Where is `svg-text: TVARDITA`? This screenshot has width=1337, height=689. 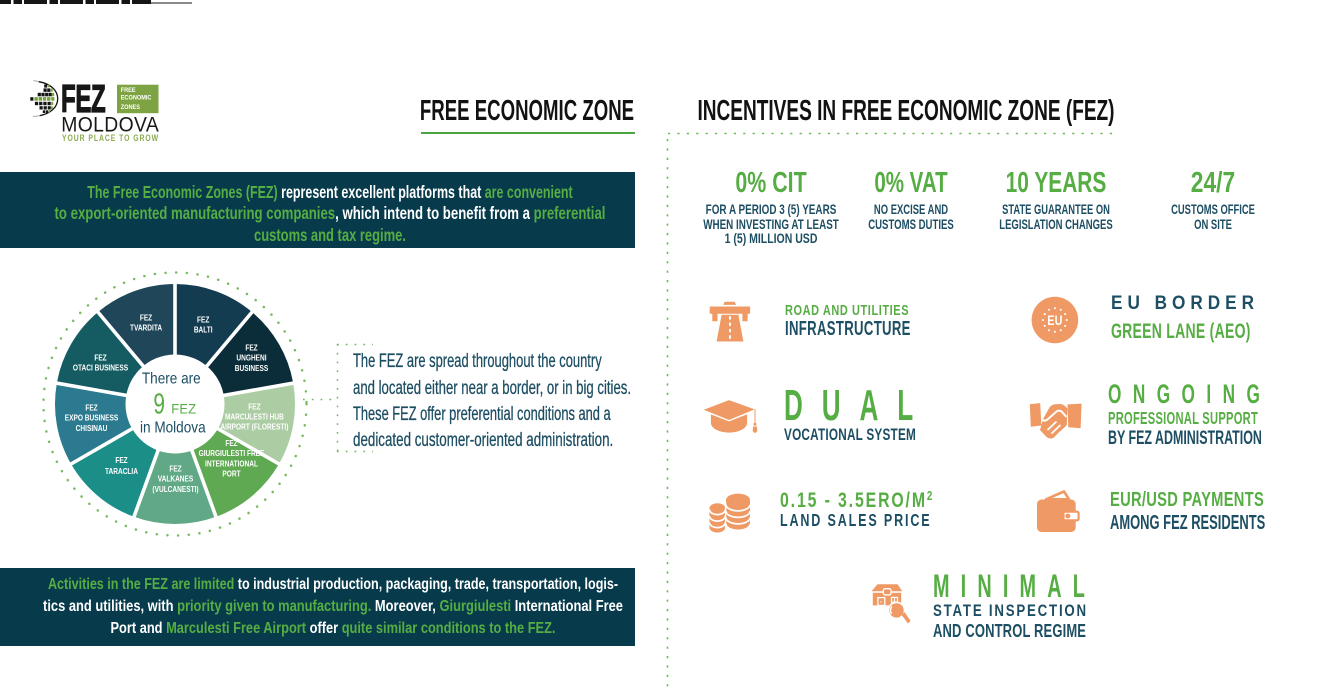 svg-text: TVARDITA is located at coordinates (146, 328).